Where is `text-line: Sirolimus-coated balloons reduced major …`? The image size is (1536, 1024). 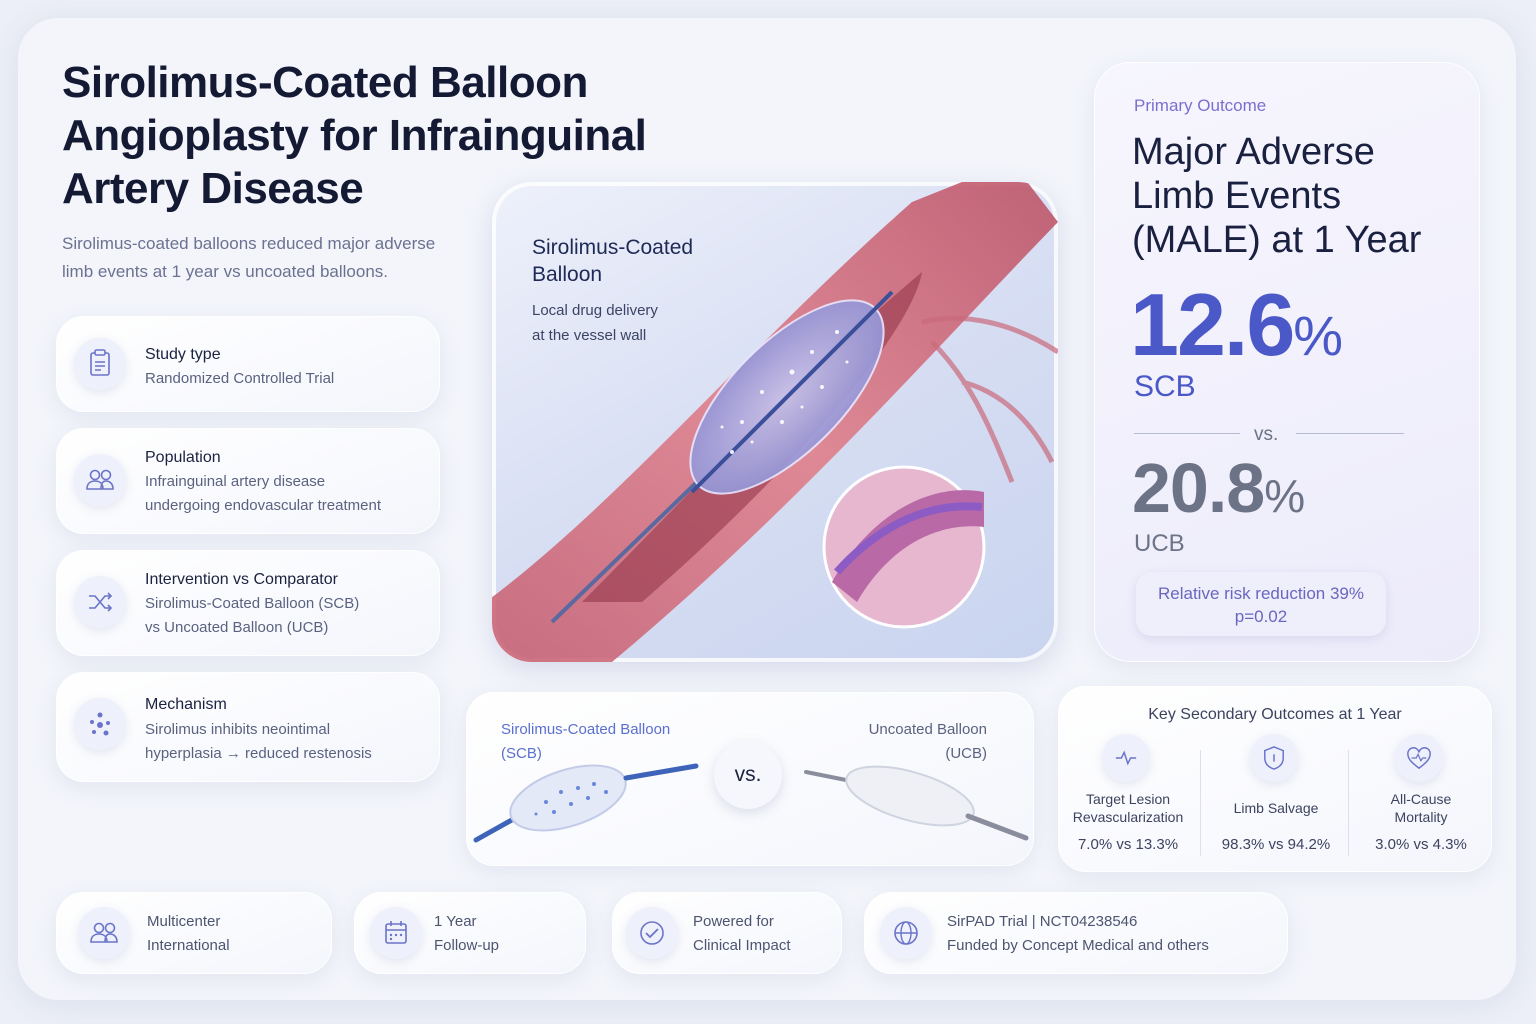 text-line: Sirolimus-coated balloons reduced major … is located at coordinates (249, 243).